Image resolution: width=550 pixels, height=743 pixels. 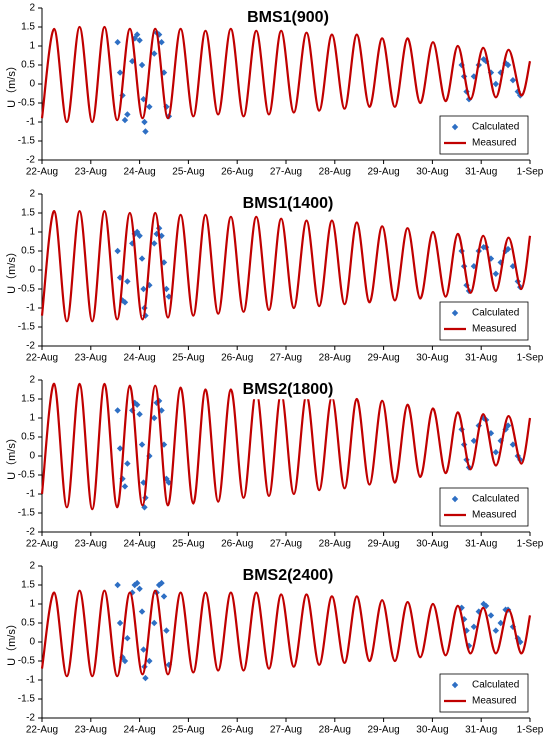 I want to click on title-background, so click(x=288, y=18).